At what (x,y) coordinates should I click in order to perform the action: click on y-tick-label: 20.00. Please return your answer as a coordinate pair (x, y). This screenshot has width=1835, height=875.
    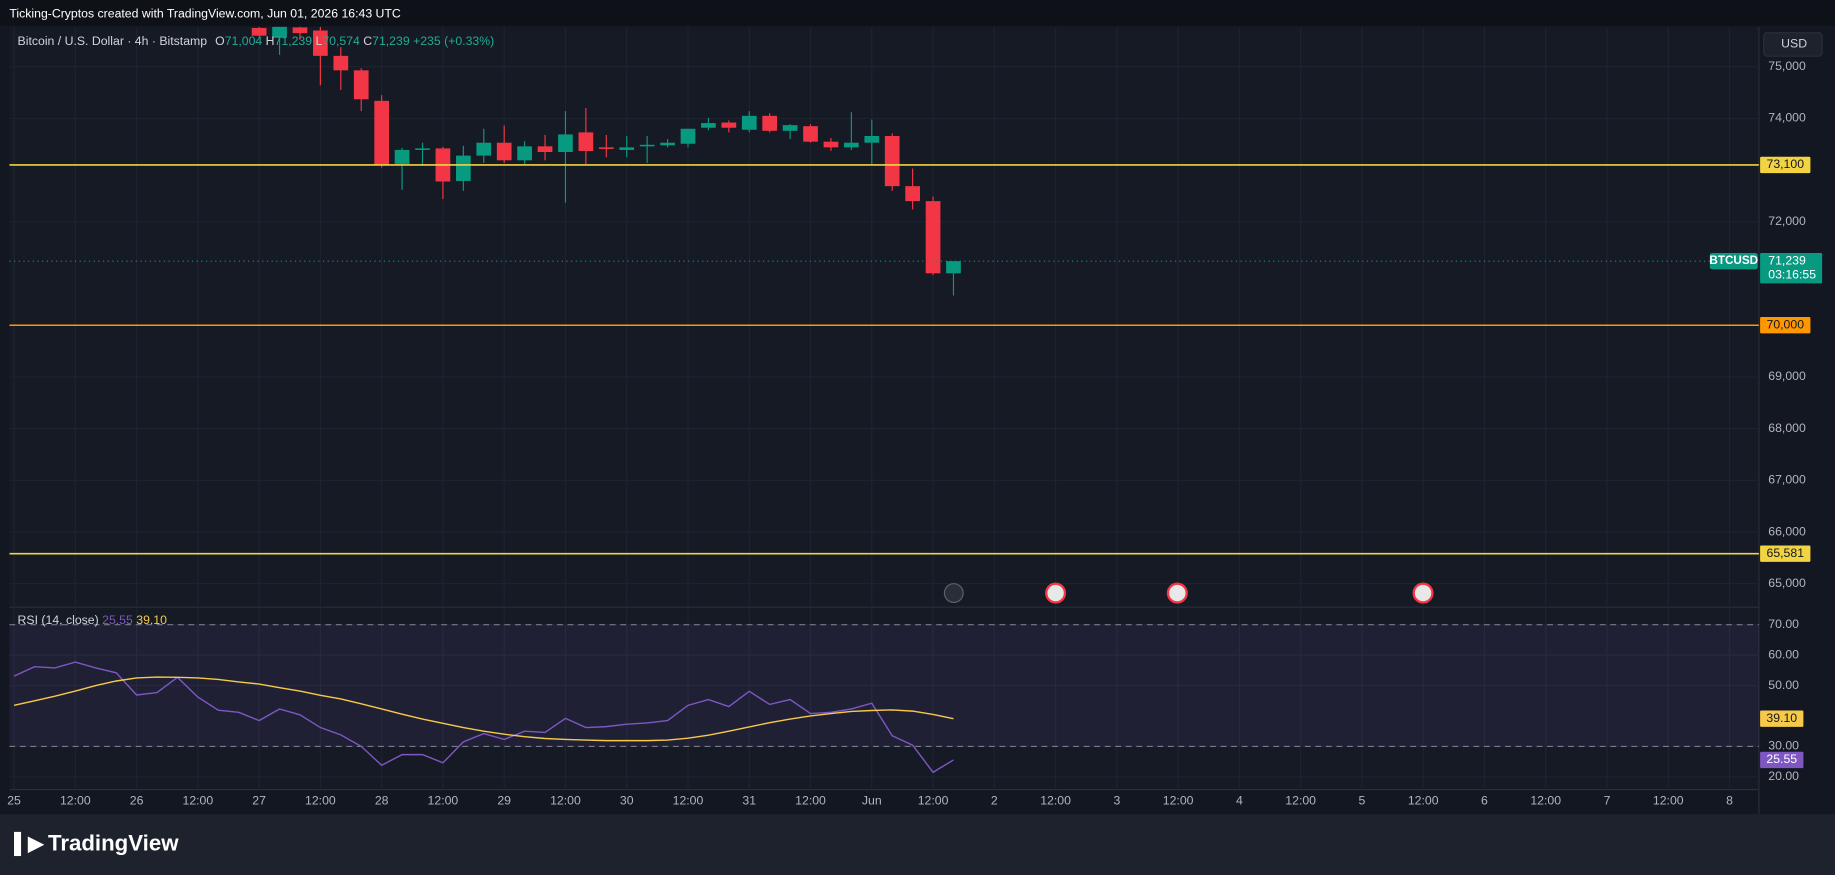
    Looking at the image, I should click on (1783, 776).